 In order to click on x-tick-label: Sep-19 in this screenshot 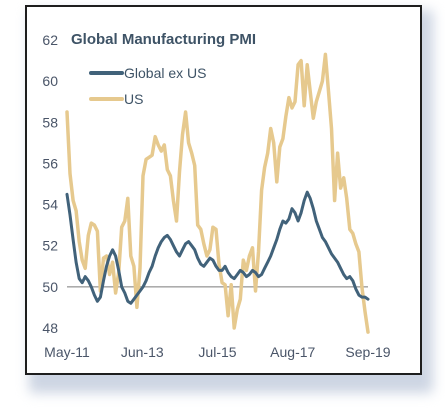, I will do `click(367, 352)`.